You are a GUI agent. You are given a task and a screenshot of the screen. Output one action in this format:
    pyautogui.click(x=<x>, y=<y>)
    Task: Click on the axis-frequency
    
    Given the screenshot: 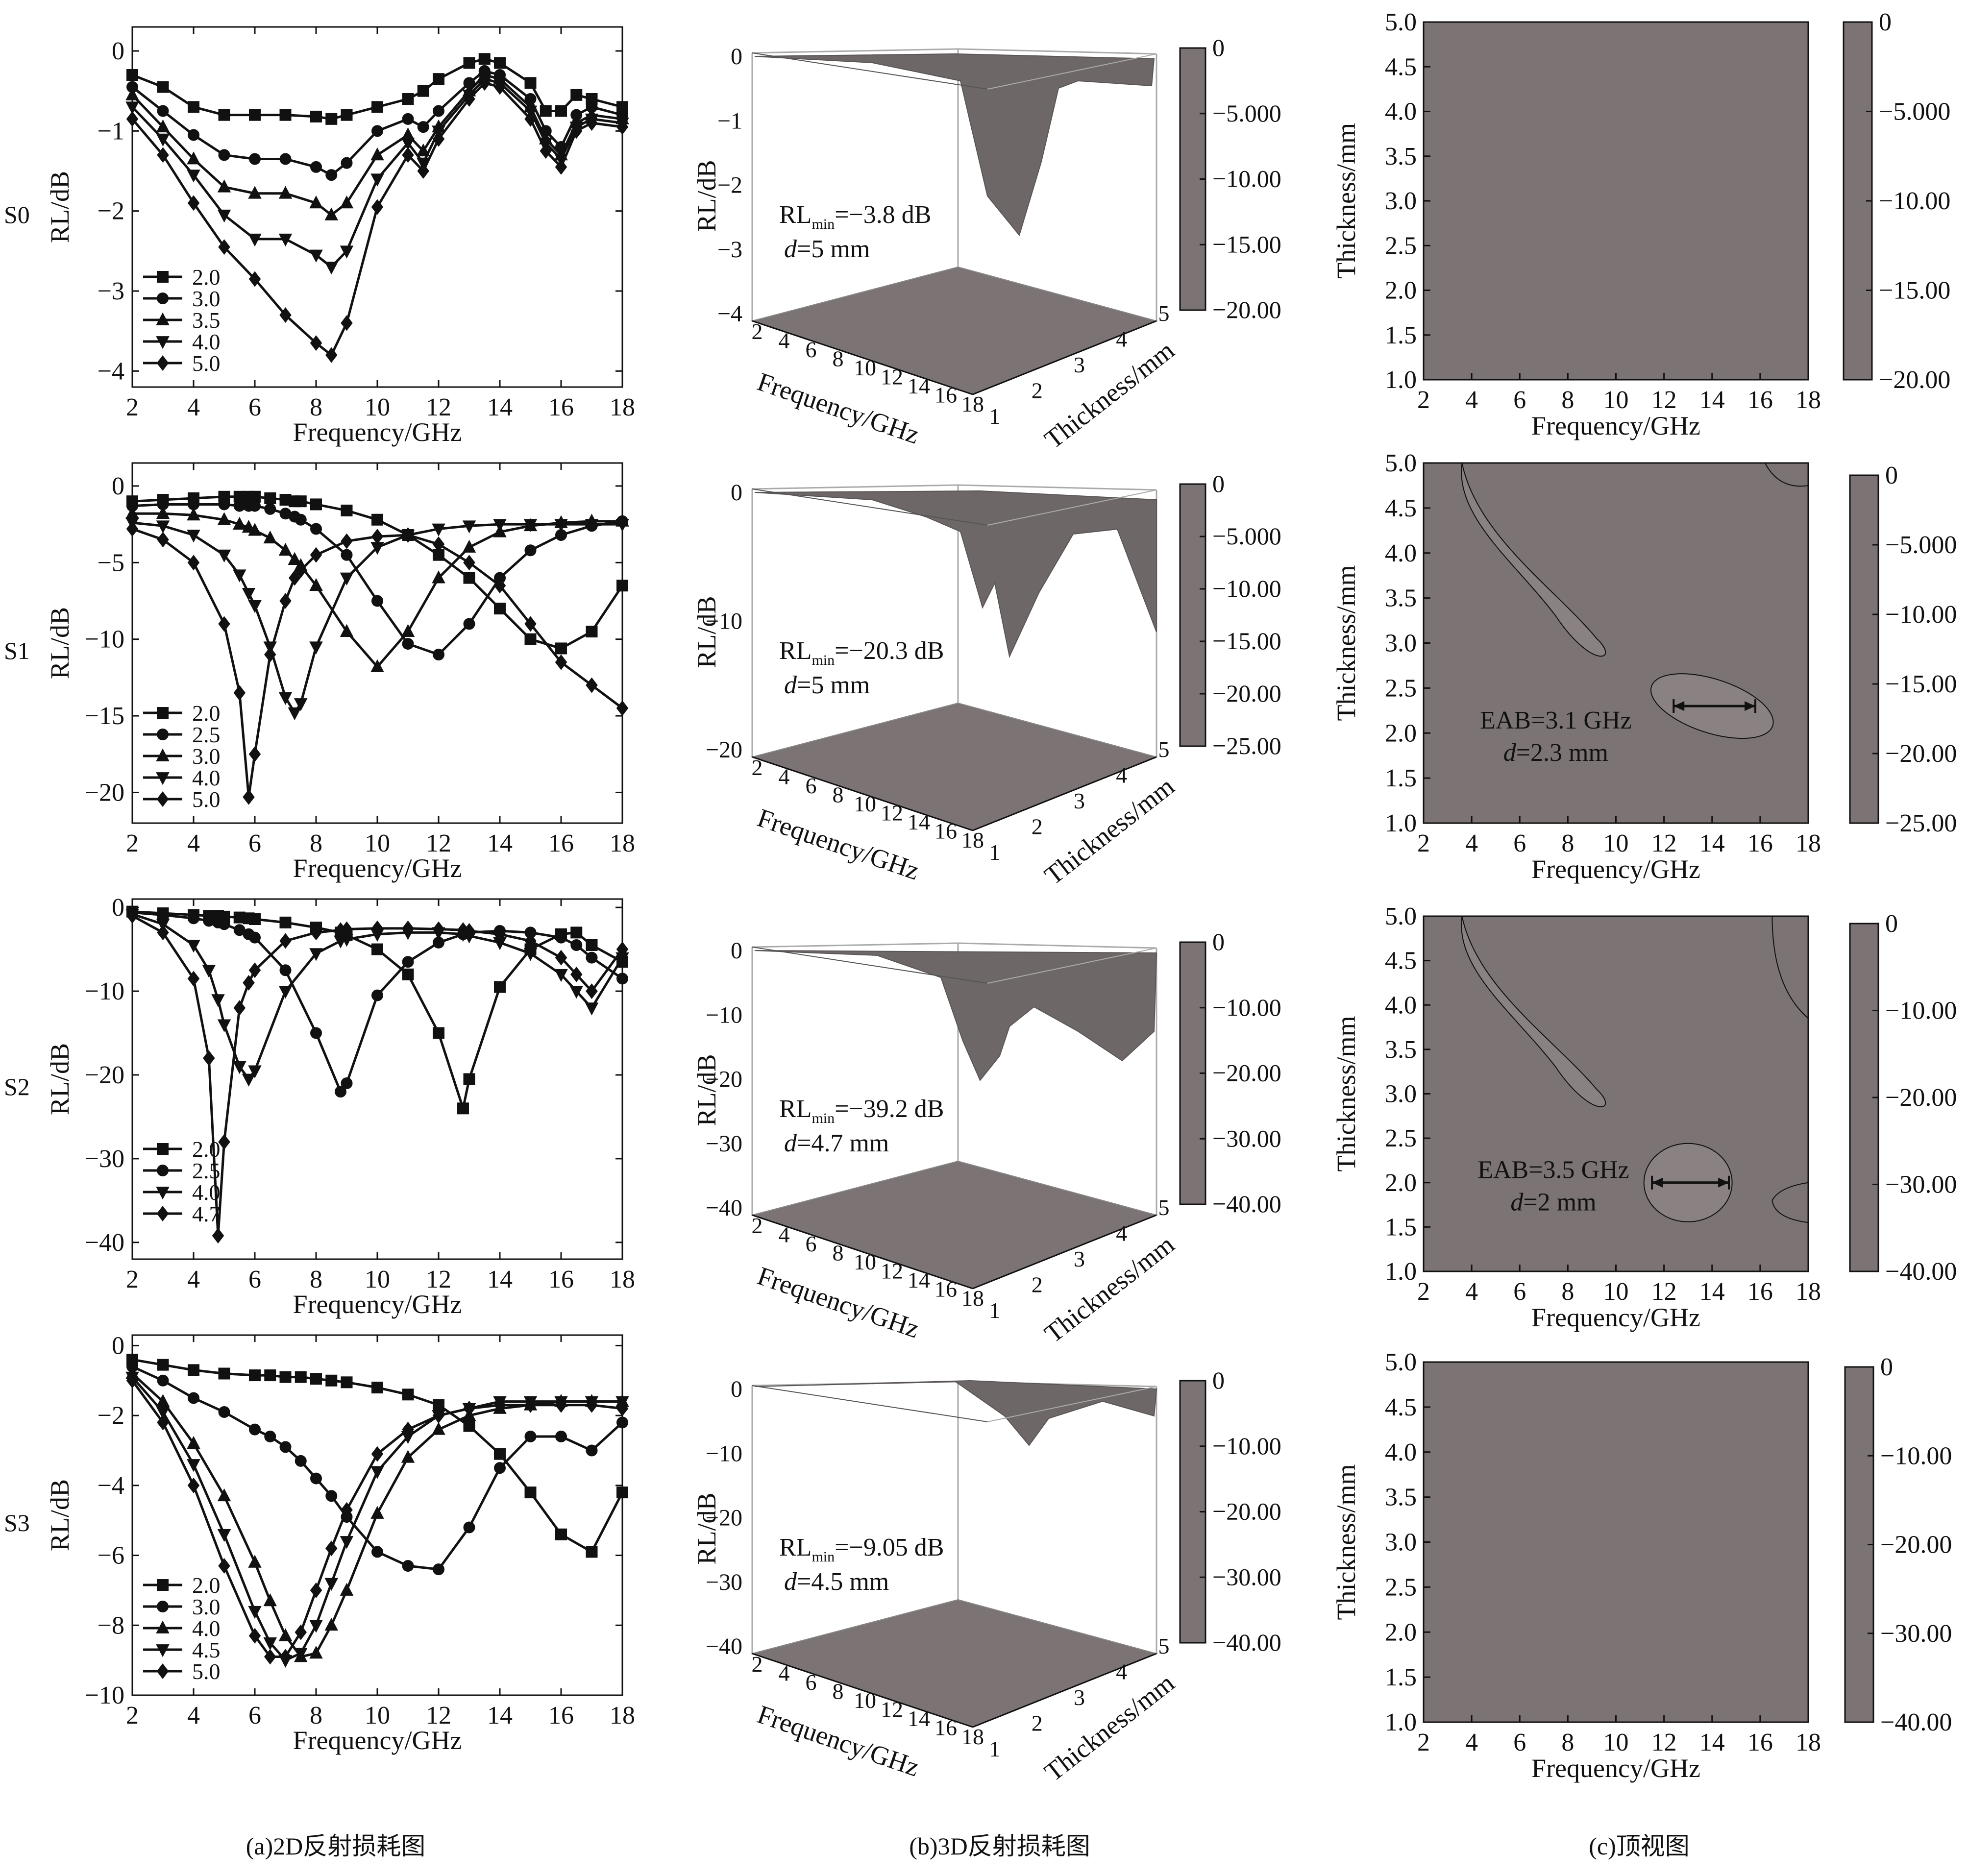 What is the action you would take?
    pyautogui.click(x=862, y=1252)
    